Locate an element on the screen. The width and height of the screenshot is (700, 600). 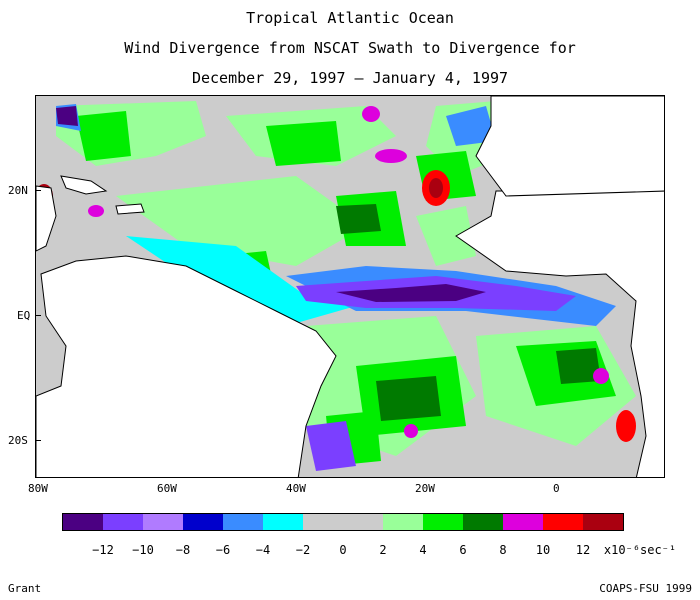
author-credit: Grant is located at coordinates (25, 588).